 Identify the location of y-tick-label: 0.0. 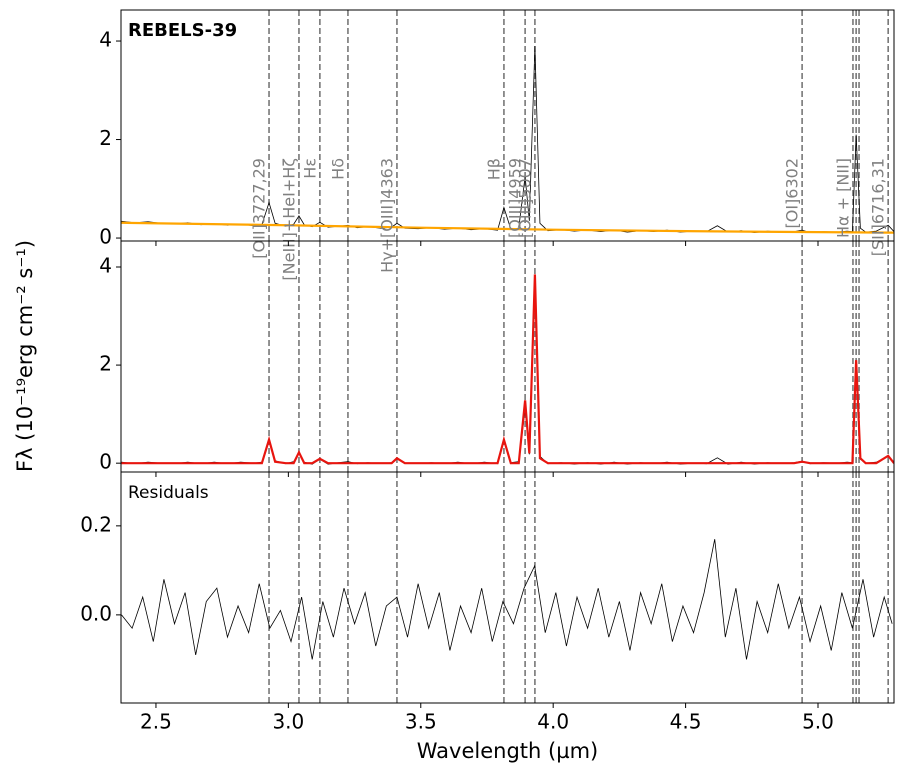
(96, 613).